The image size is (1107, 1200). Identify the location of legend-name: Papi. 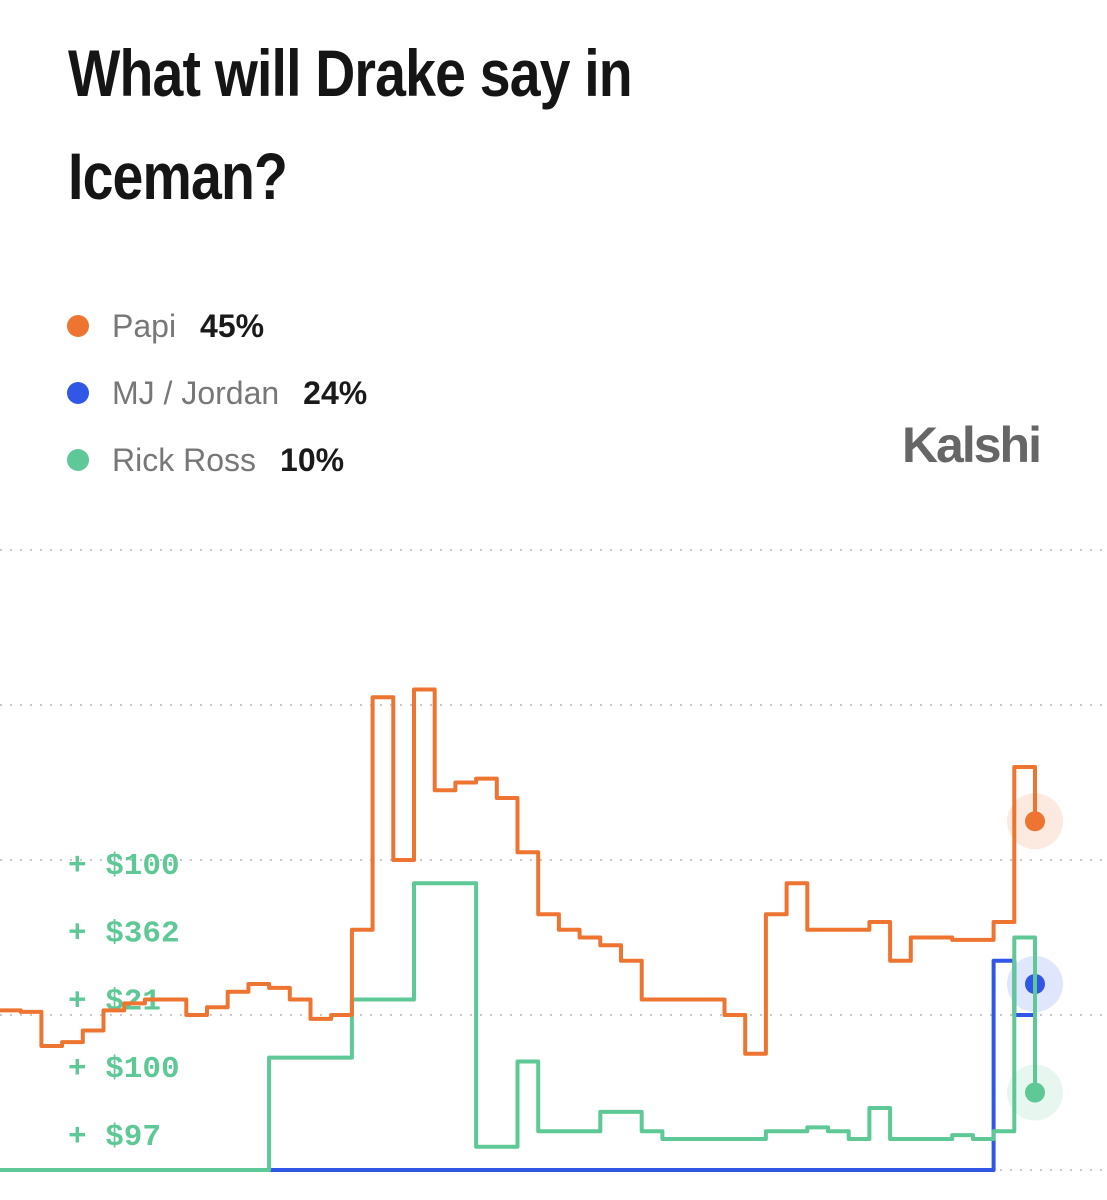
(144, 326).